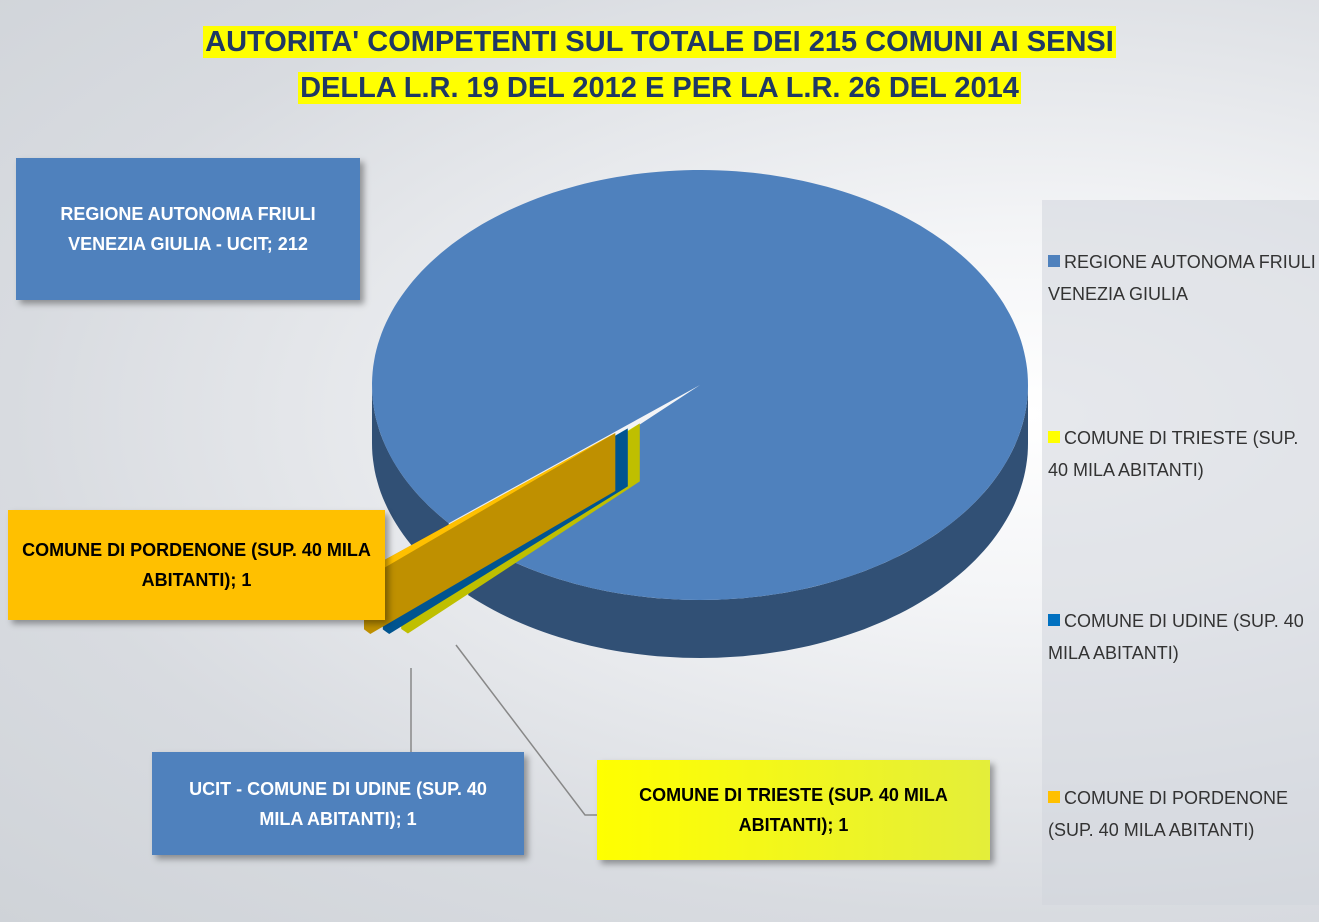 The width and height of the screenshot is (1319, 922). Describe the element at coordinates (526, 730) in the screenshot. I see `leader-line` at that location.